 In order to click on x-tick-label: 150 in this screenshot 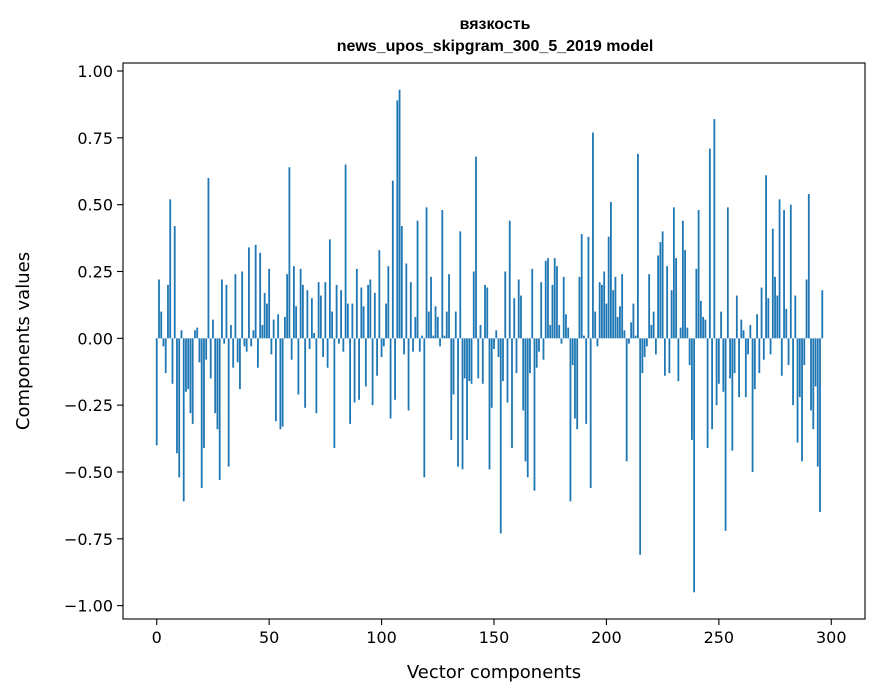, I will do `click(494, 637)`.